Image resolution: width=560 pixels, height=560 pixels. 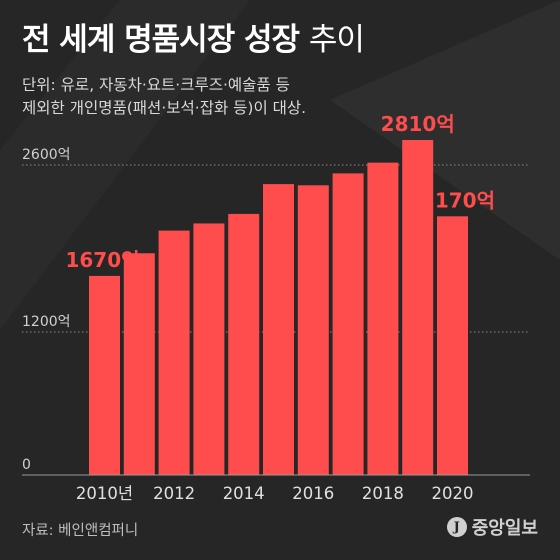 I want to click on bar-2013, so click(x=209, y=349).